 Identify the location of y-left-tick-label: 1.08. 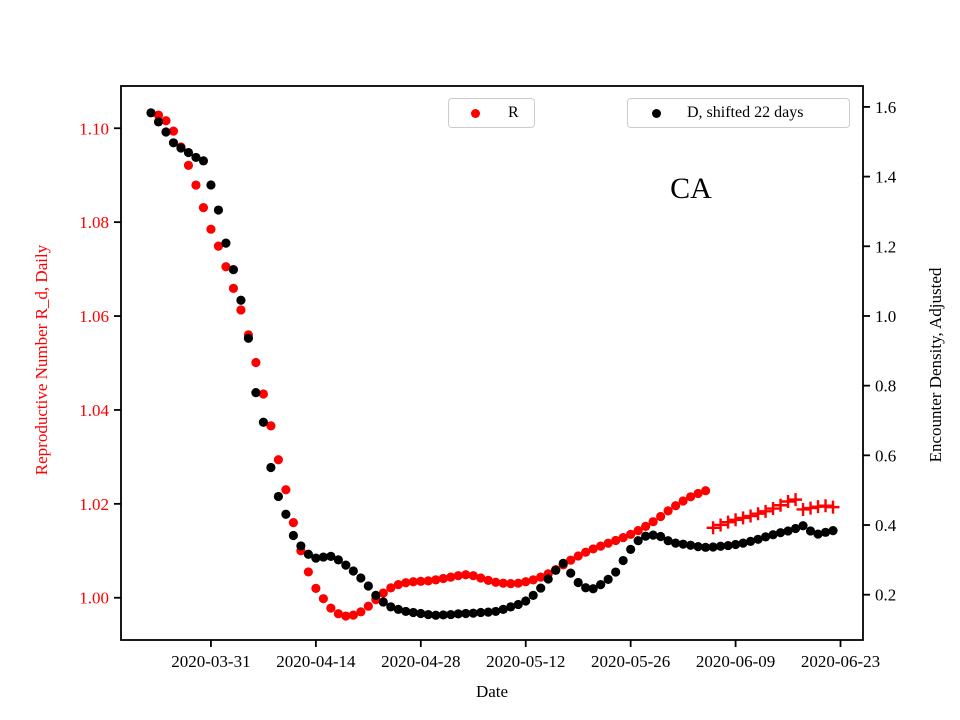
(94, 222).